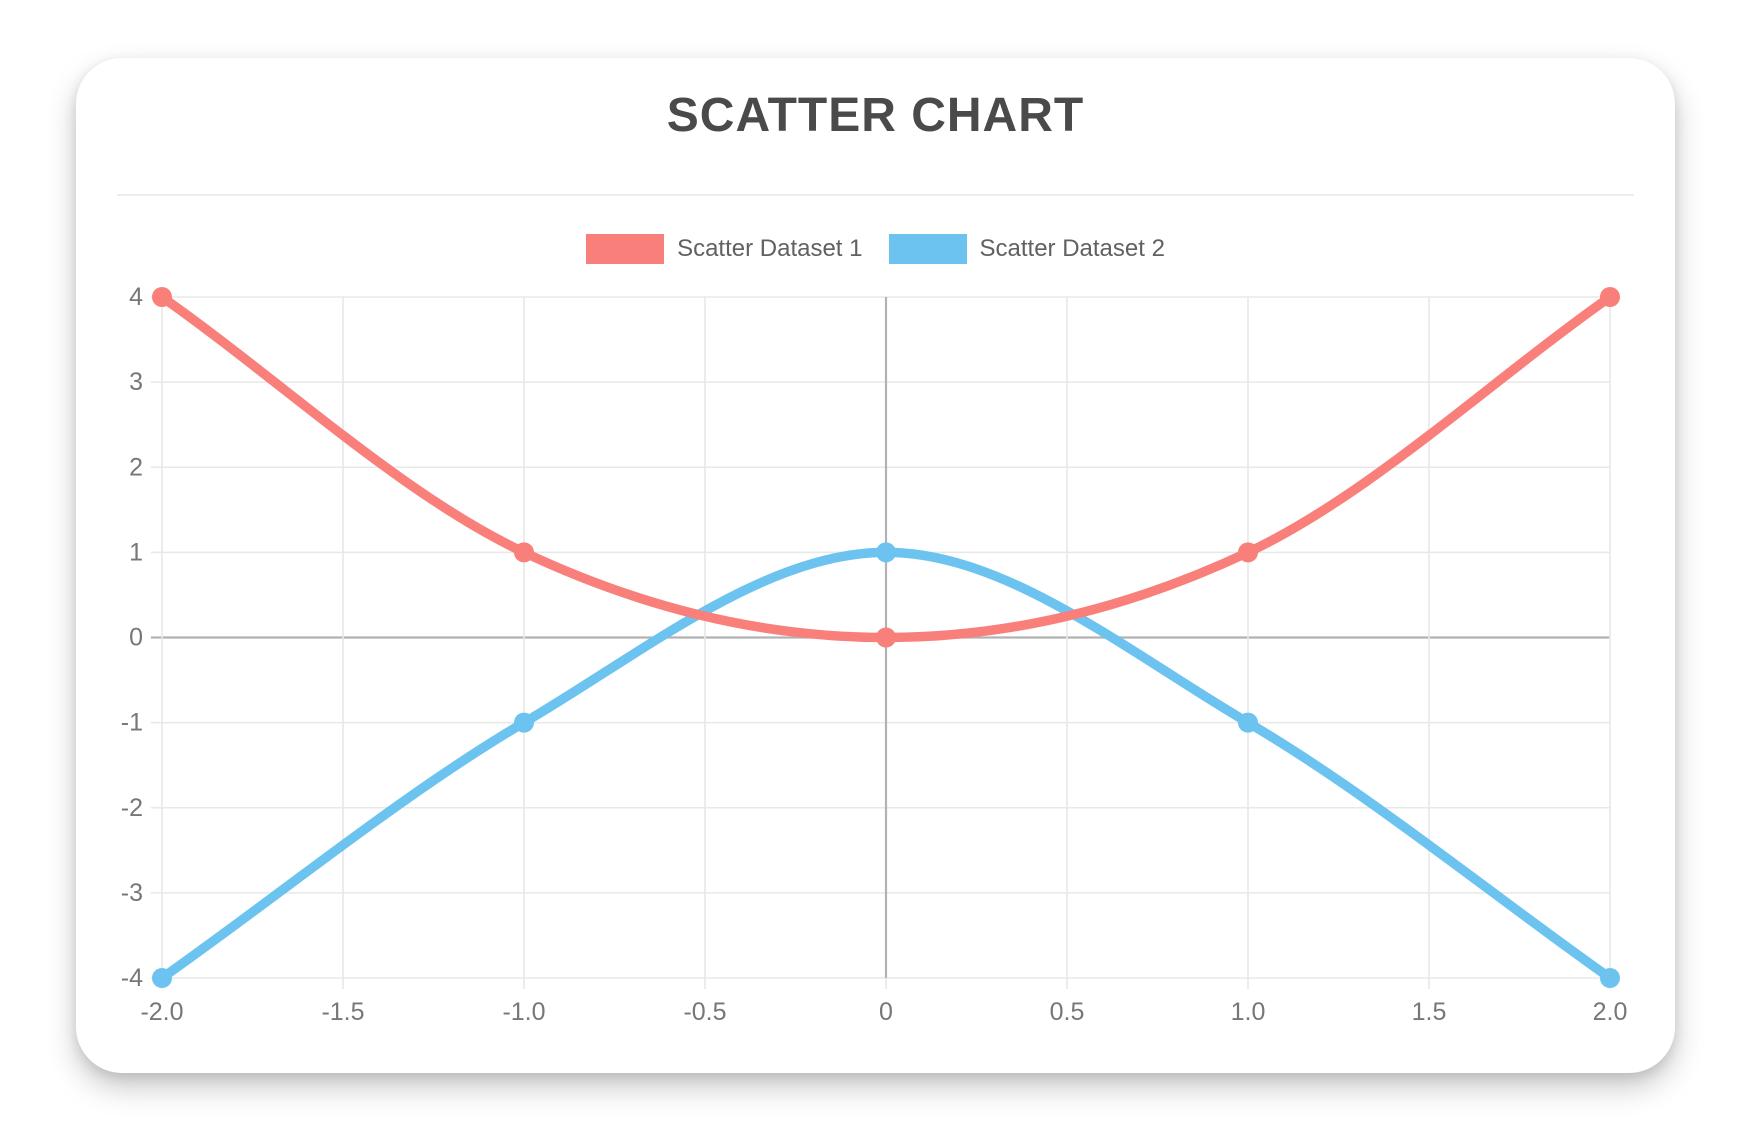  I want to click on chart-legend: Scatter Dataset 1 Scatter Dataset 2, so click(875, 249).